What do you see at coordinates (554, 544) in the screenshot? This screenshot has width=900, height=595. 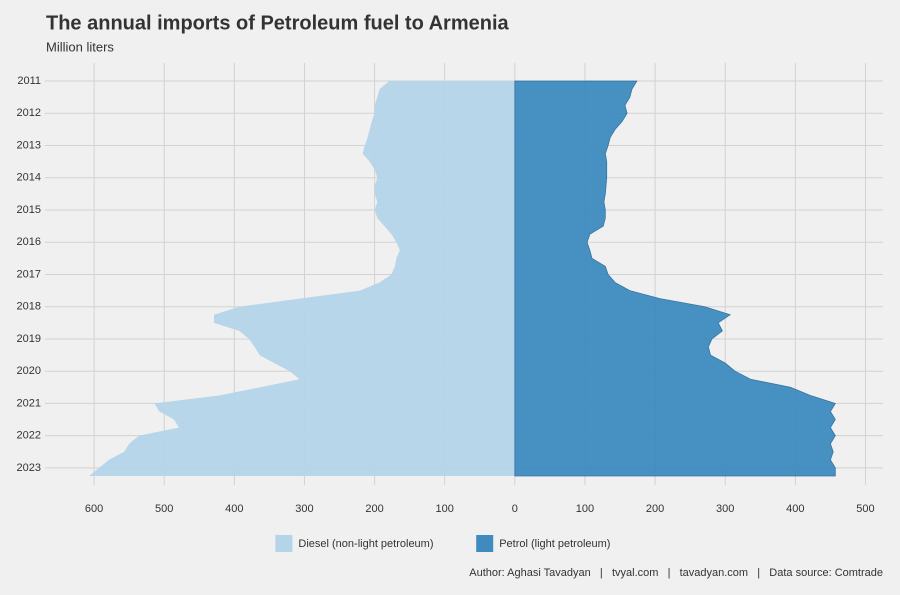 I see `legend-label: Petrol (light petroleum)` at bounding box center [554, 544].